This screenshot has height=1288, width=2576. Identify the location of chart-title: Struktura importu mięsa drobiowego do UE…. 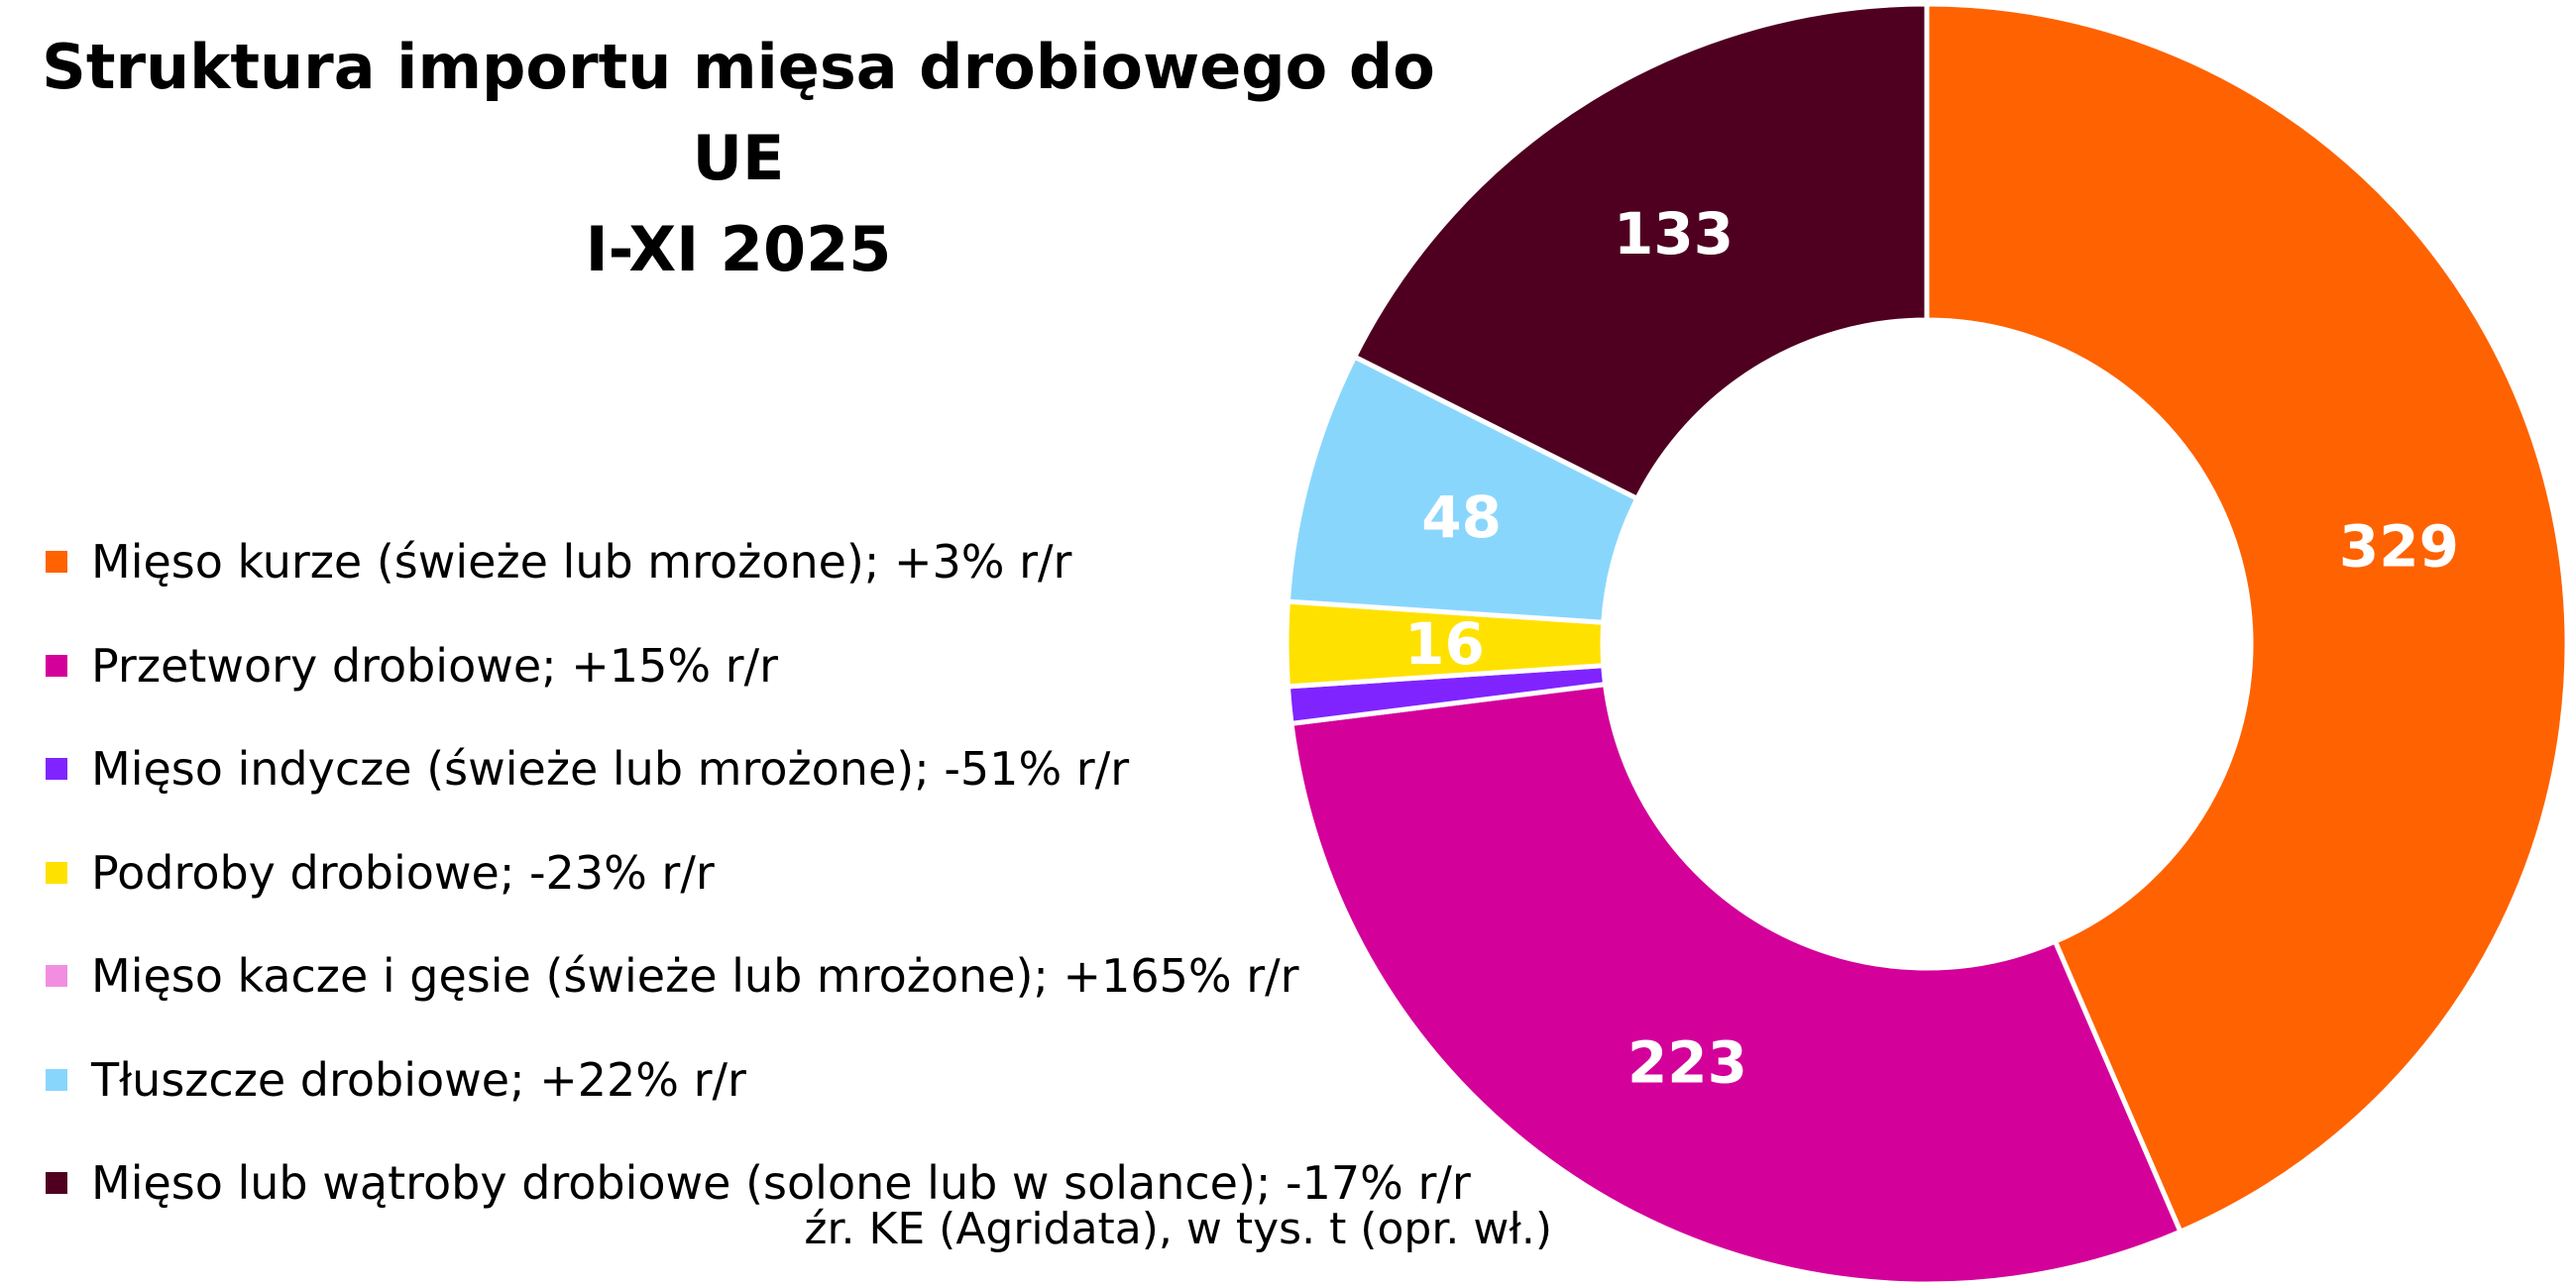
(738, 158).